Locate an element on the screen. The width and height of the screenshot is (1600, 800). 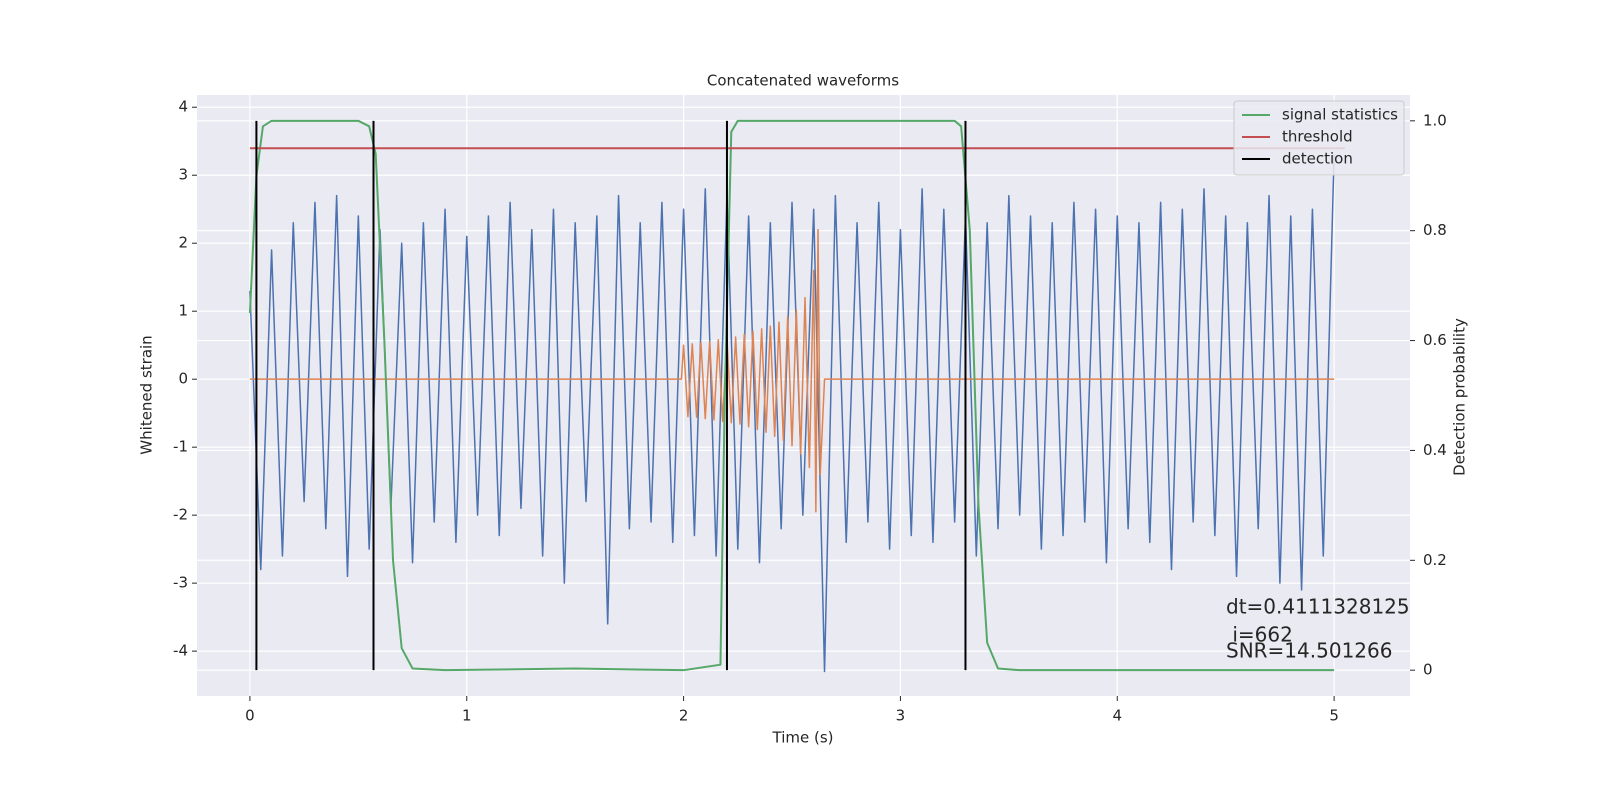
x-tick-label: 5 is located at coordinates (1334, 716).